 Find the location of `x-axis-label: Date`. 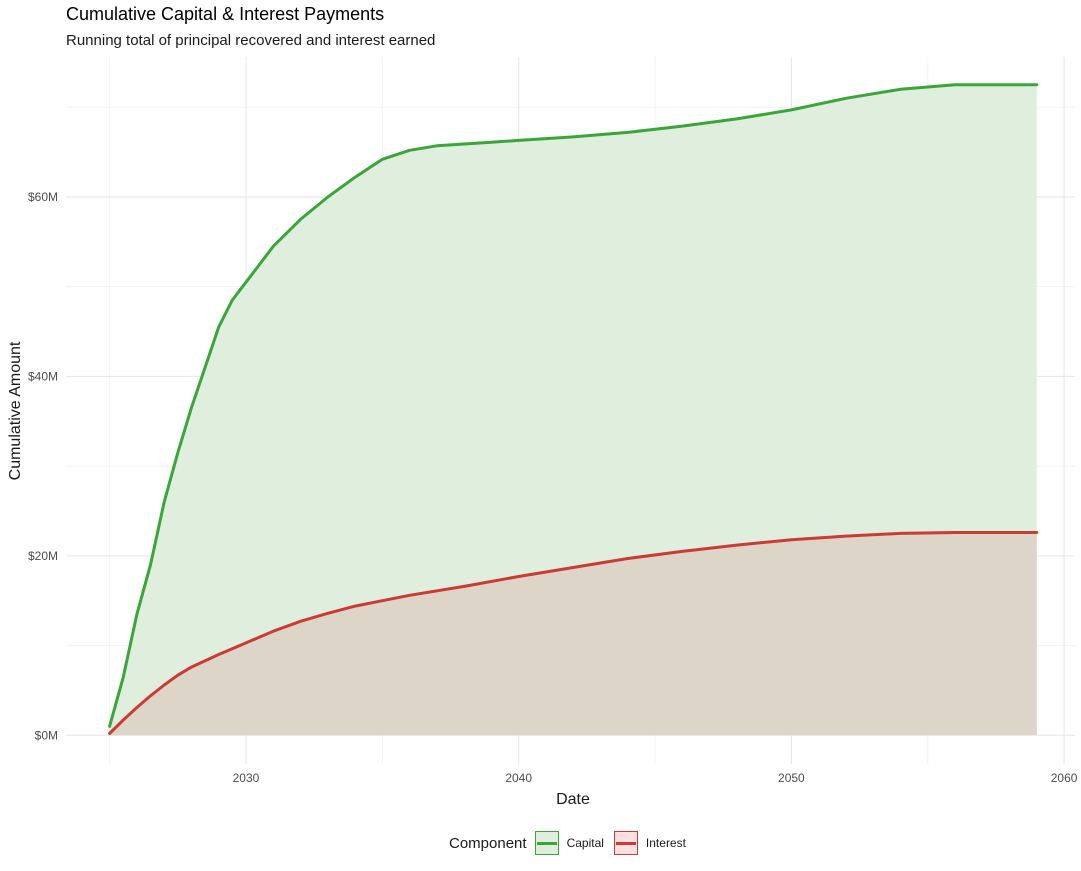

x-axis-label: Date is located at coordinates (573, 799).